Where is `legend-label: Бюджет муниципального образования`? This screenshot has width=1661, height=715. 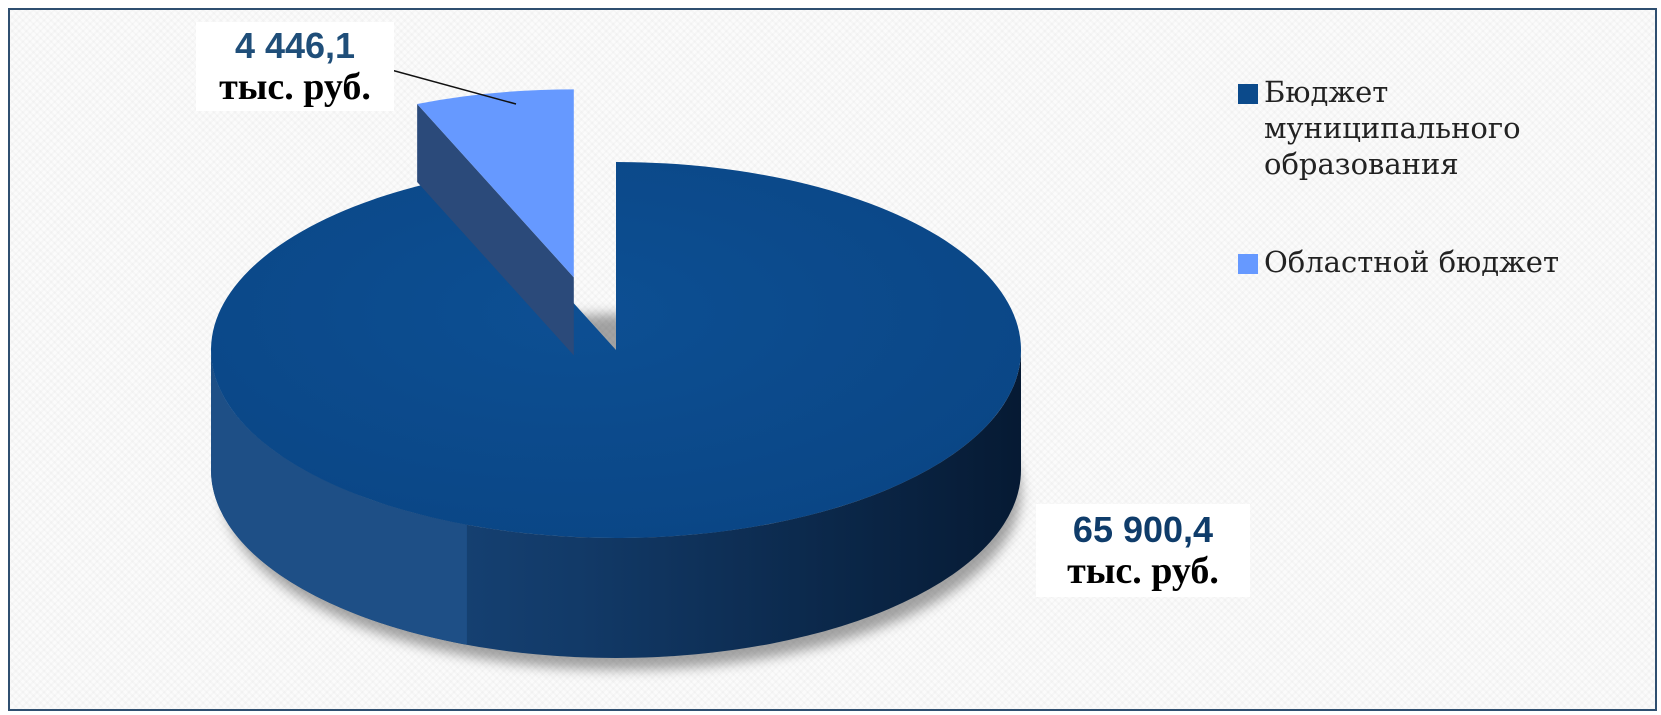
legend-label: Бюджет муниципального образования is located at coordinates (1392, 128).